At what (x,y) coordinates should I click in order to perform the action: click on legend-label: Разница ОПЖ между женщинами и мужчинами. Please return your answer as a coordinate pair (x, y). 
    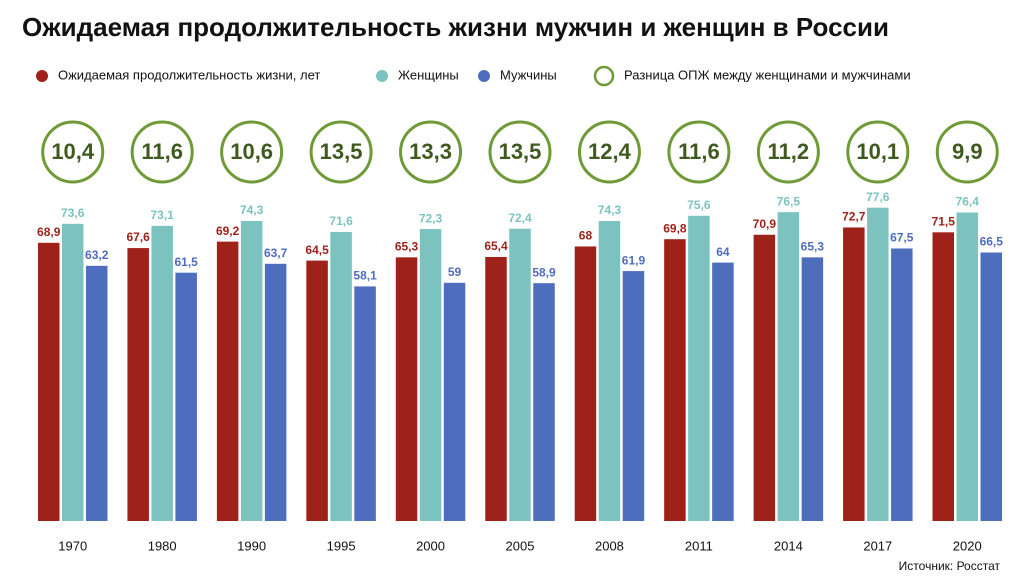
    Looking at the image, I should click on (767, 74).